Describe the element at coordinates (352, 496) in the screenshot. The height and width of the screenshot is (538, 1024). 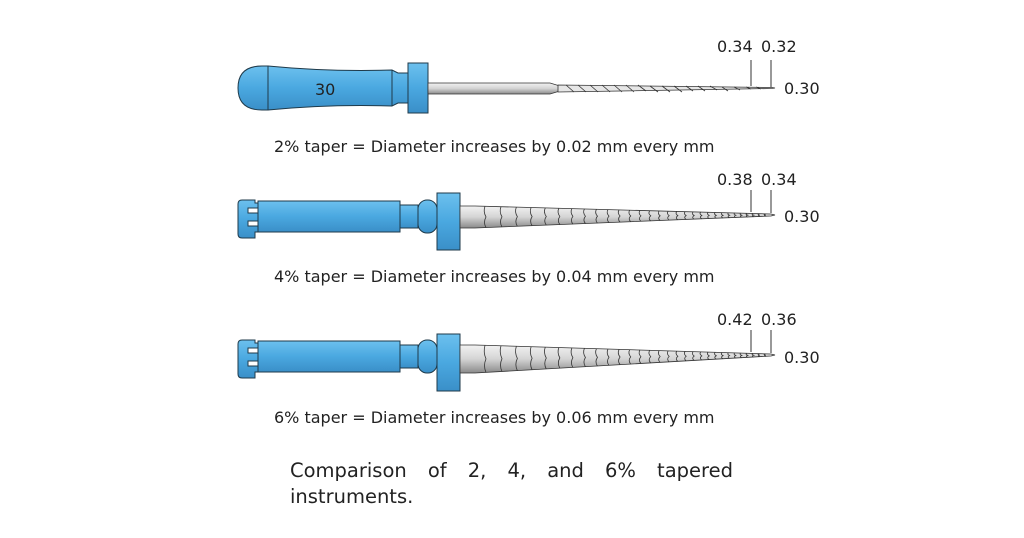
I see `figure-caption-line-2: instruments.` at that location.